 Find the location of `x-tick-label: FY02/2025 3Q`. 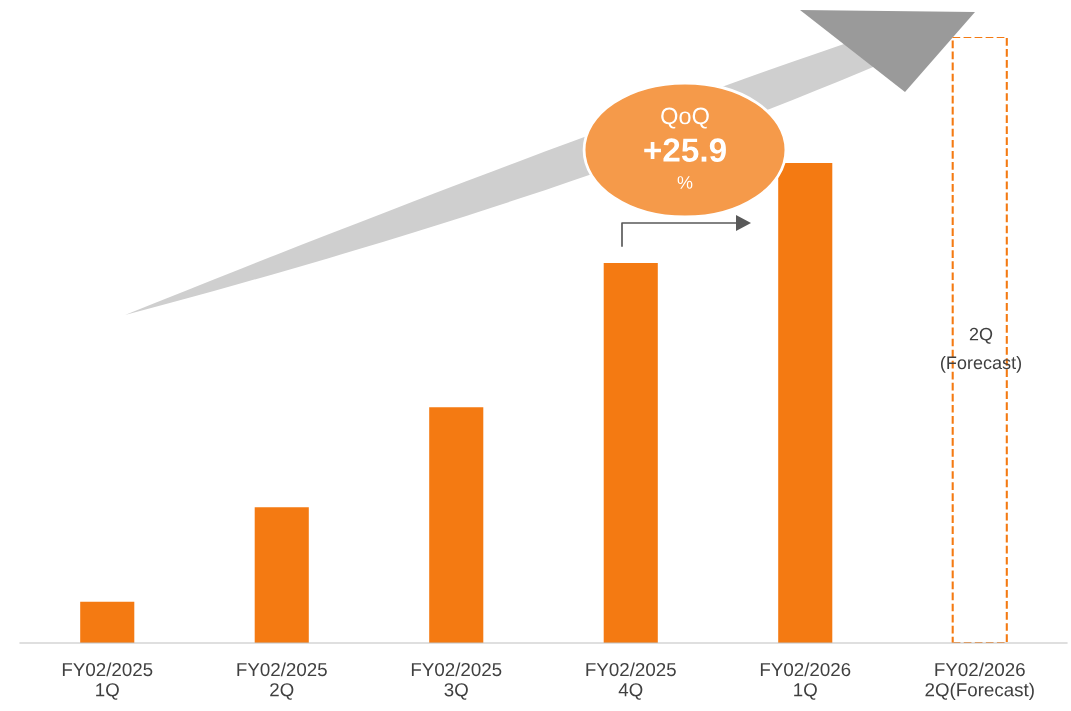

x-tick-label: FY02/2025 3Q is located at coordinates (456, 681).